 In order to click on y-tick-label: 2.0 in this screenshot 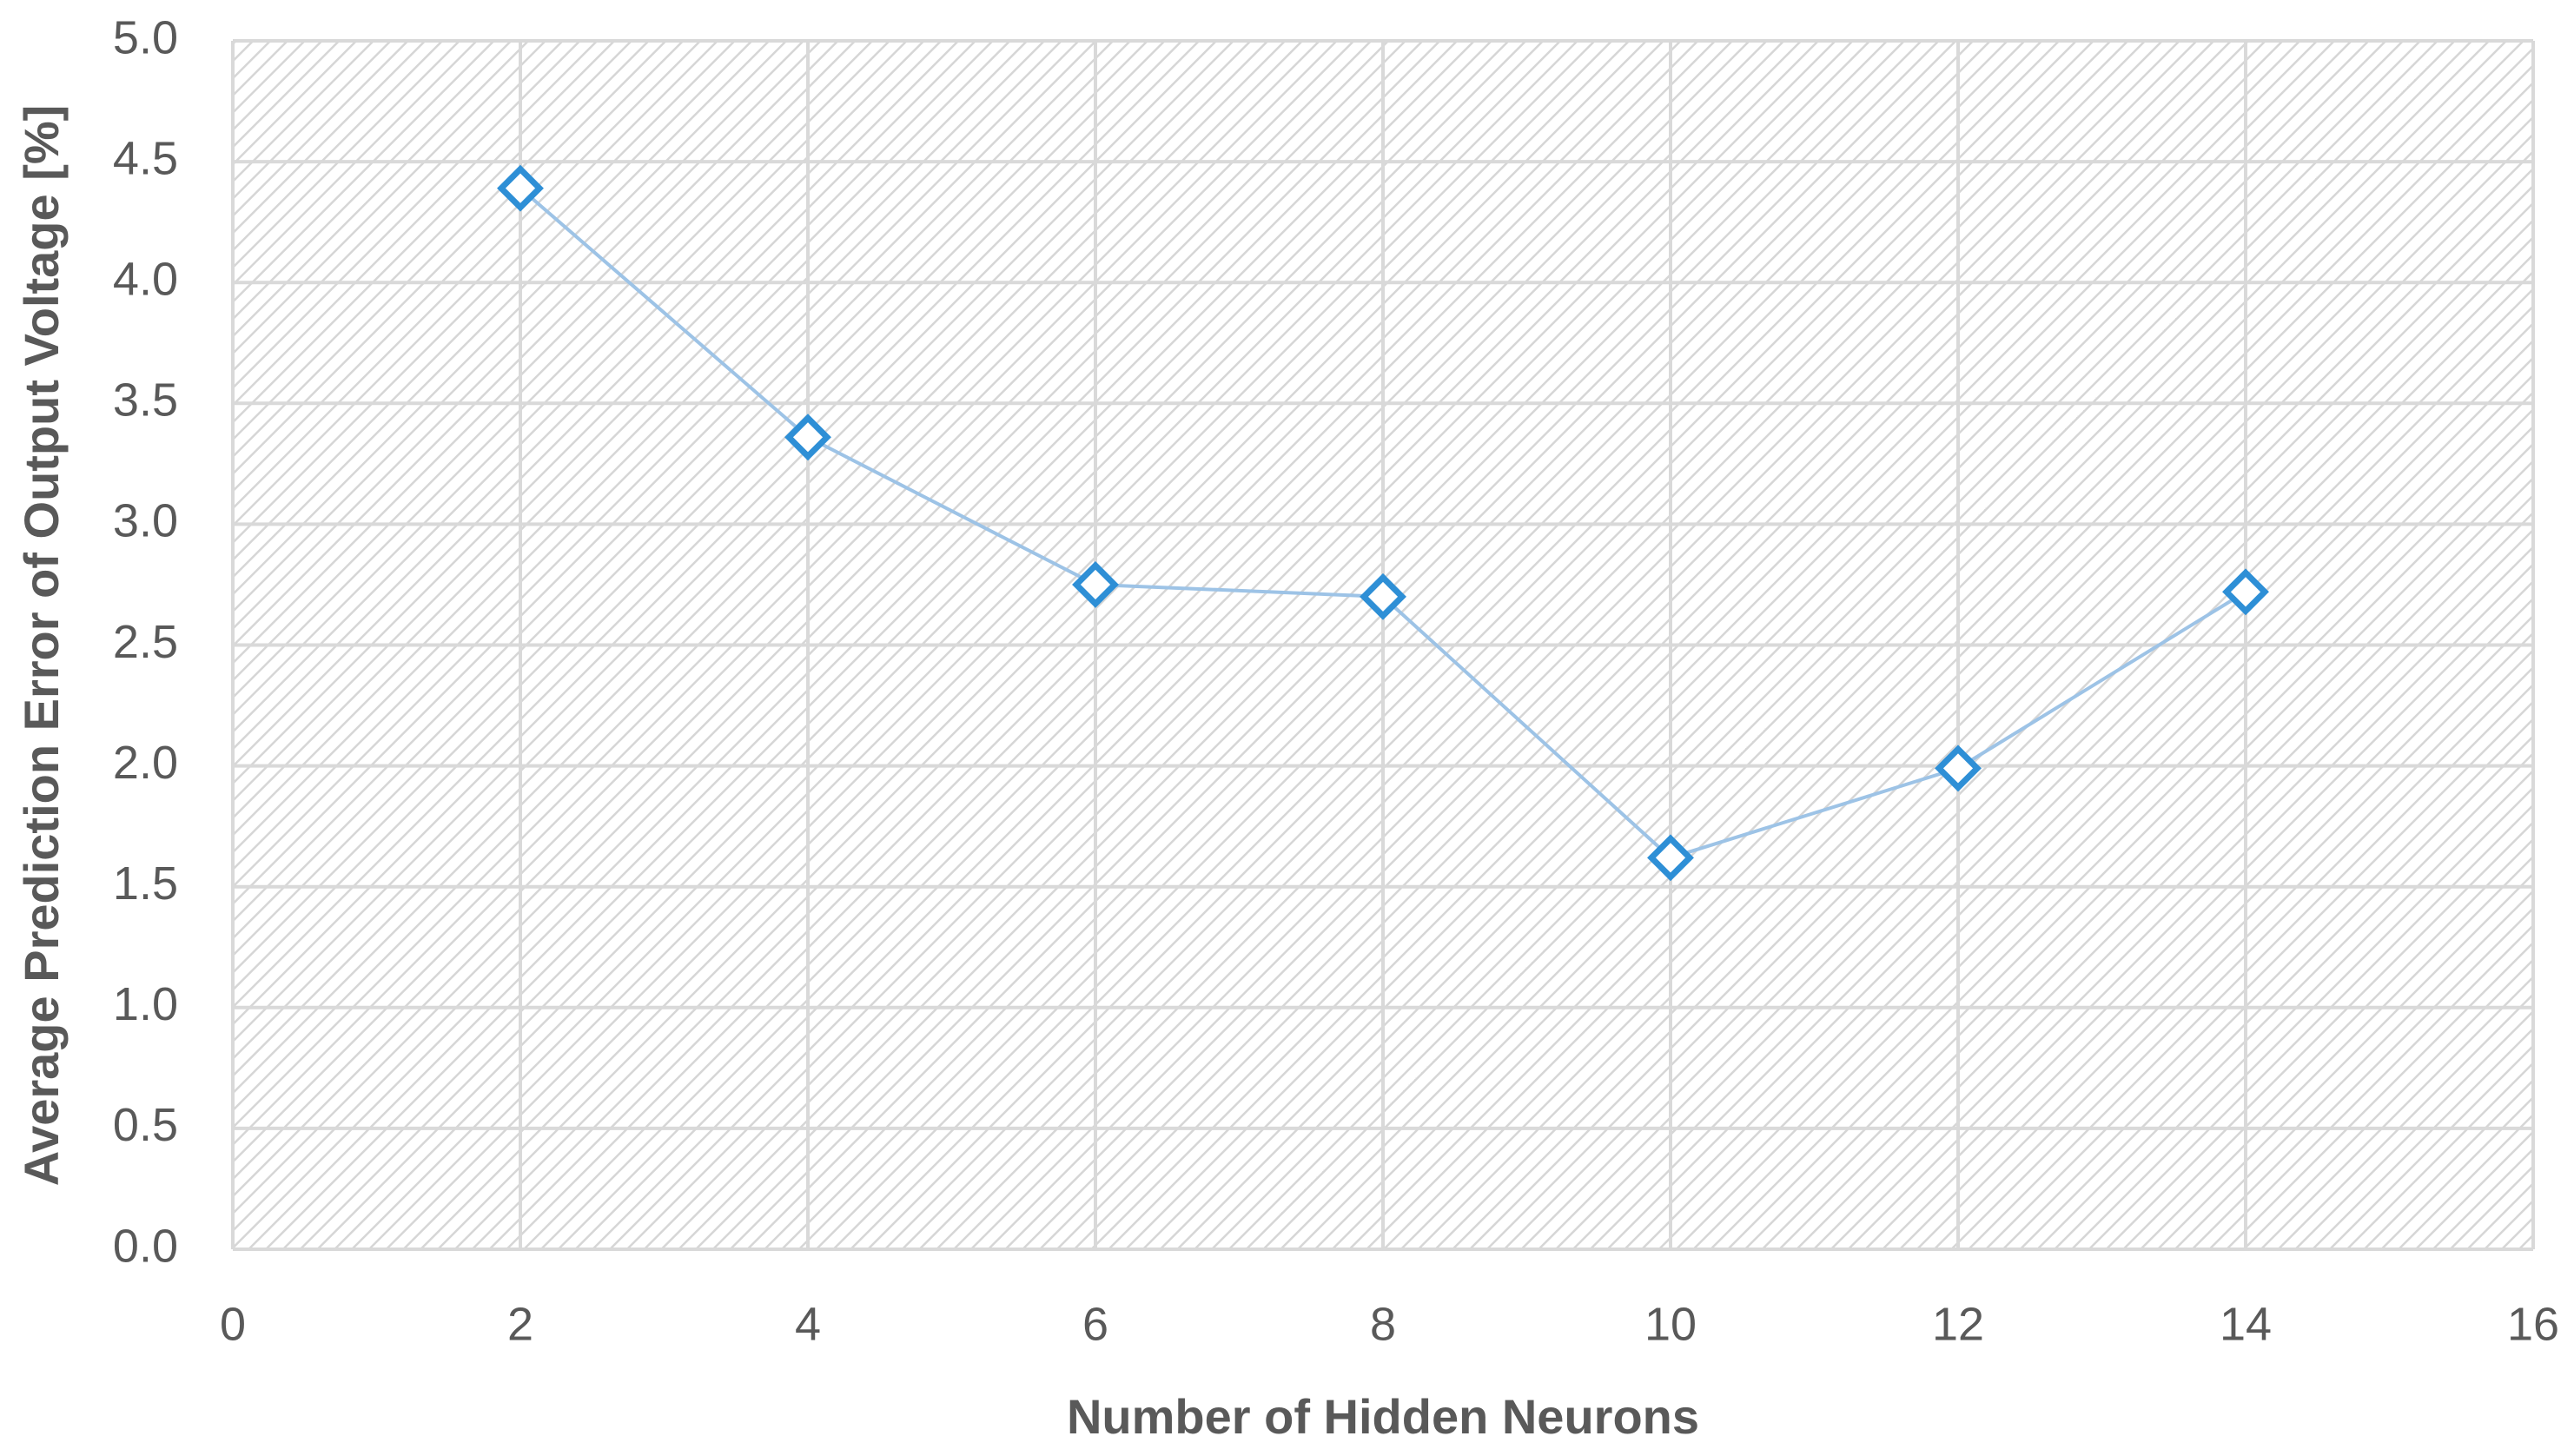, I will do `click(145, 763)`.